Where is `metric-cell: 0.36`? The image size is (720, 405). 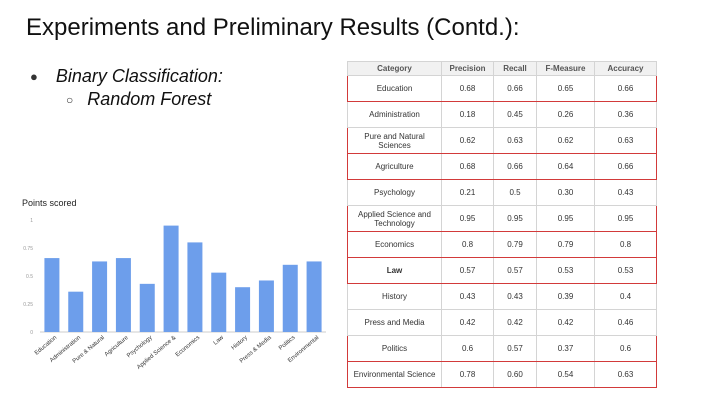 metric-cell: 0.36 is located at coordinates (625, 114).